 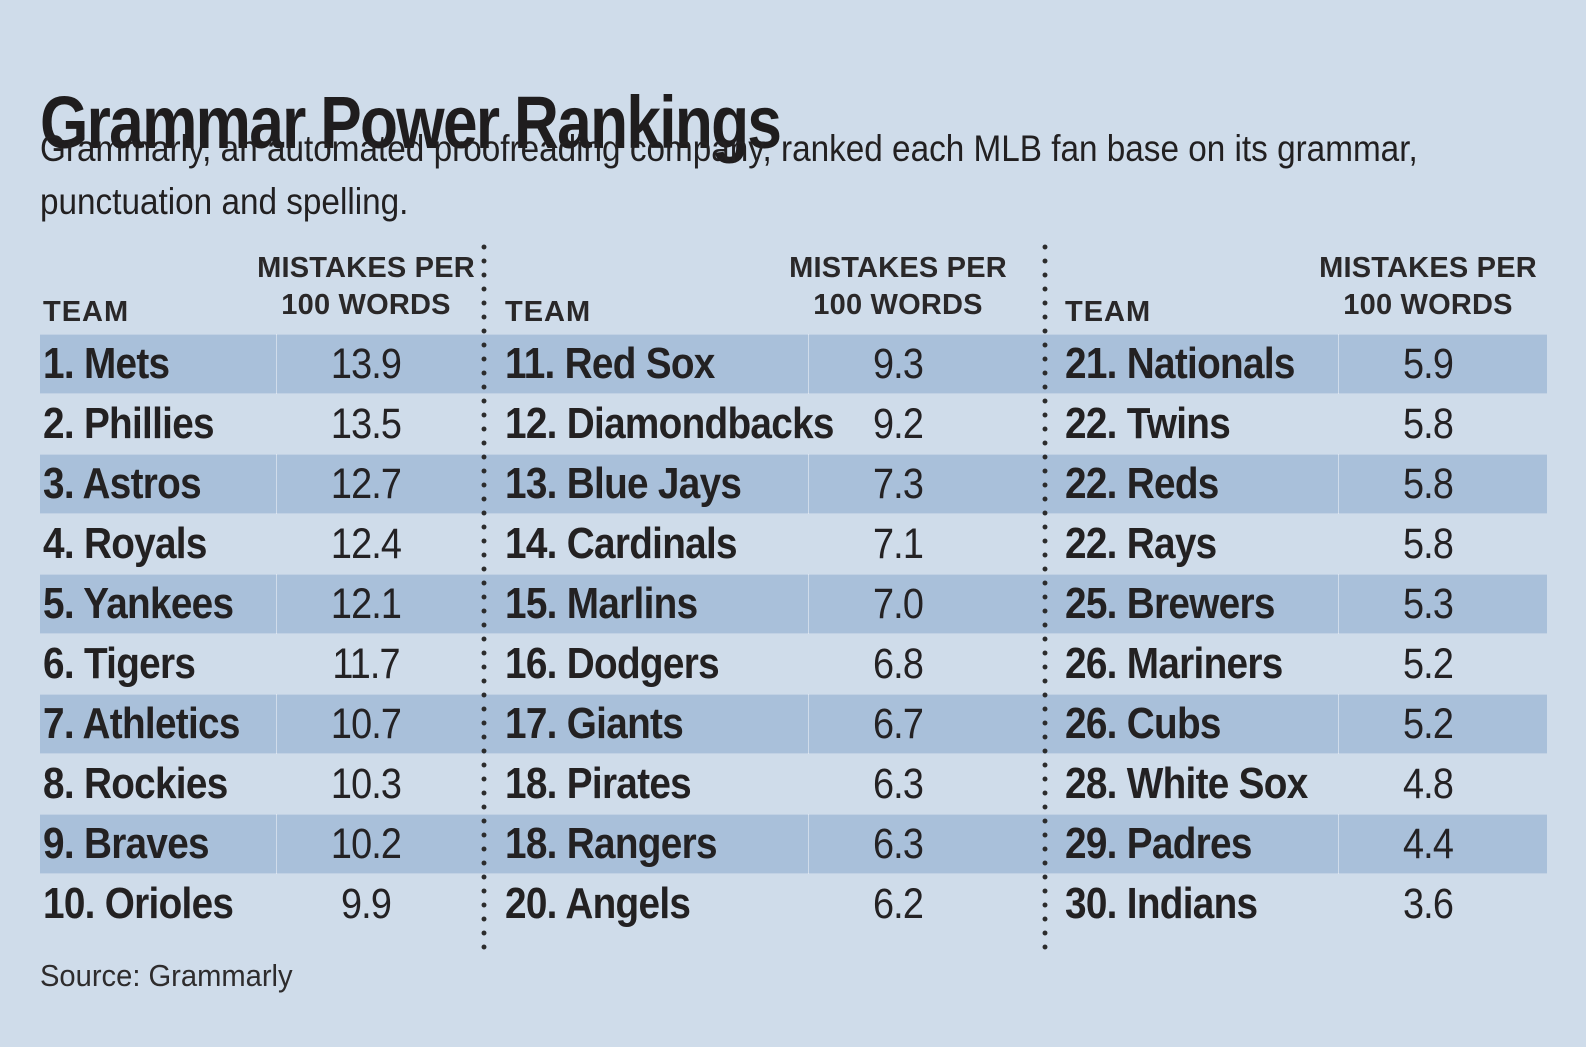 I want to click on team-label: 21. Nationals, so click(x=1180, y=363).